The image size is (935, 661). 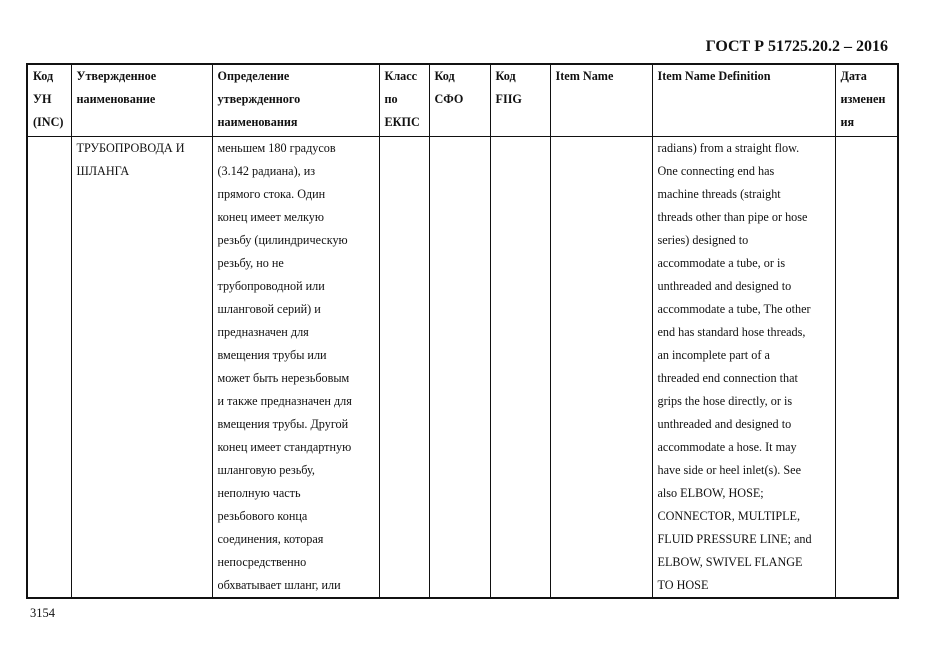 What do you see at coordinates (729, 470) in the screenshot?
I see `cell-text-line: have side or heel inlet(s). See` at bounding box center [729, 470].